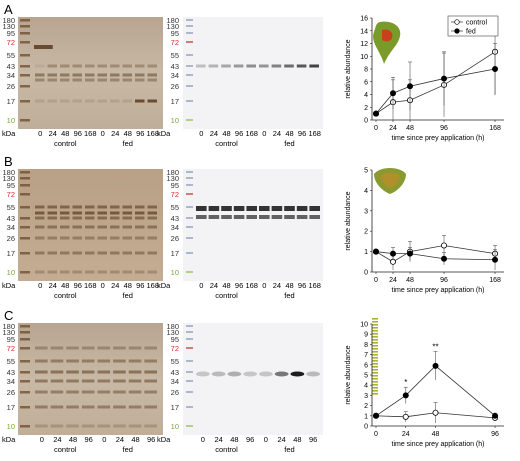 The image size is (520, 461). I want to click on blot-marker-label: 34, so click(175, 75).